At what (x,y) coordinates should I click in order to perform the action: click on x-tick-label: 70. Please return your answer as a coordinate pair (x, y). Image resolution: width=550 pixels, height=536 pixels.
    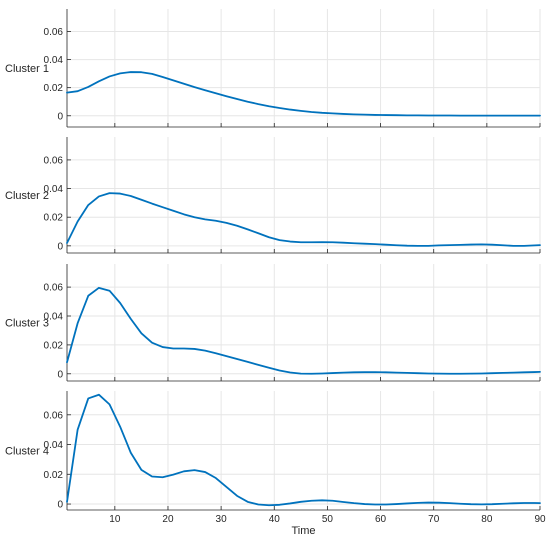
    Looking at the image, I should click on (434, 519).